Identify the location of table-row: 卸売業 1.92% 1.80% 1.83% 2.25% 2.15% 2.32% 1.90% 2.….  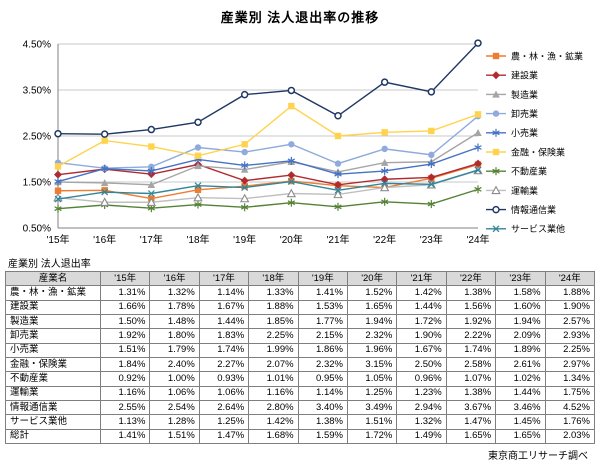
(300, 336).